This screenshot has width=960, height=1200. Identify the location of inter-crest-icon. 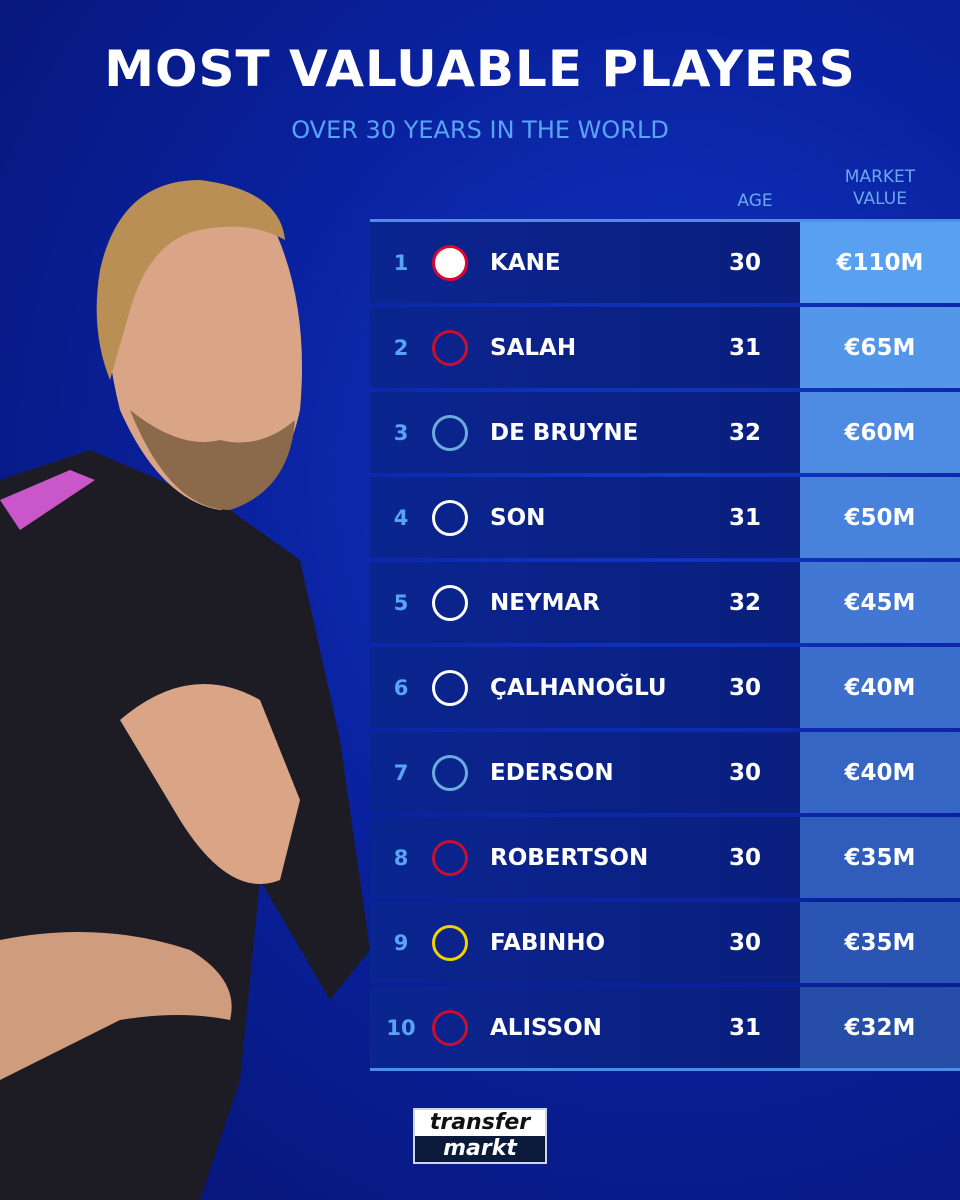
(450, 687).